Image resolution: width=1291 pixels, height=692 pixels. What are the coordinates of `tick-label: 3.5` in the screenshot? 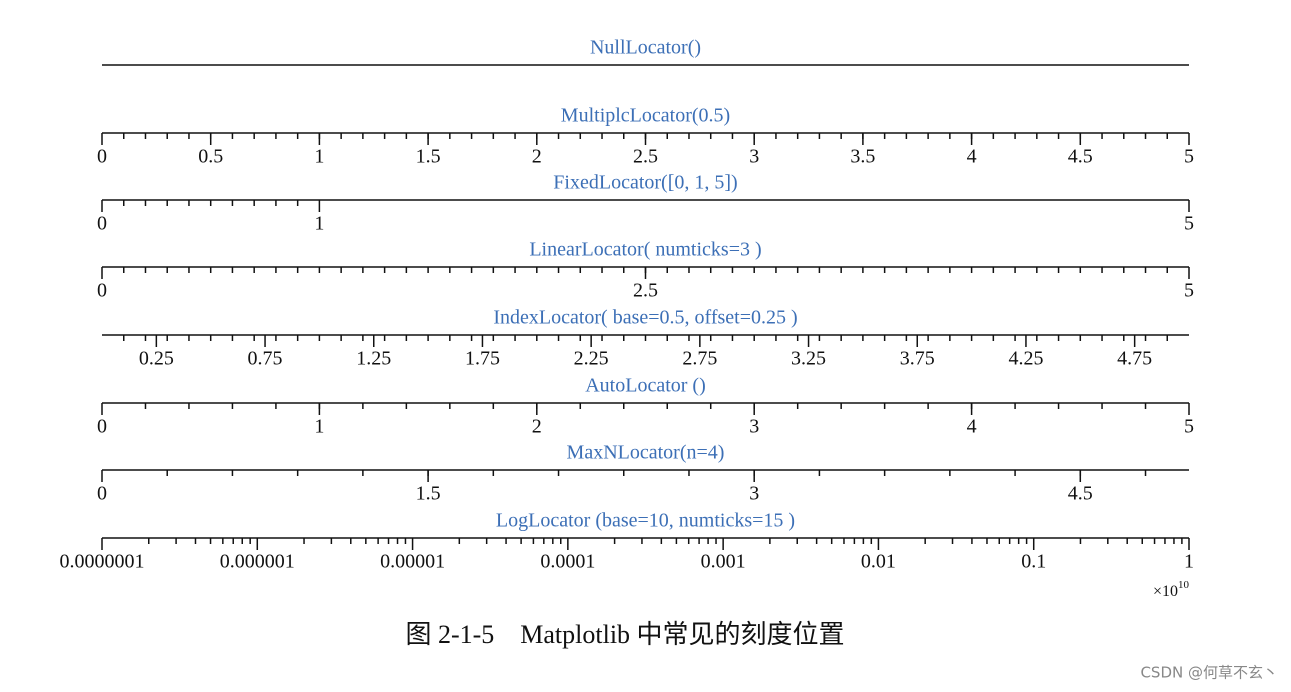 It's located at (862, 157).